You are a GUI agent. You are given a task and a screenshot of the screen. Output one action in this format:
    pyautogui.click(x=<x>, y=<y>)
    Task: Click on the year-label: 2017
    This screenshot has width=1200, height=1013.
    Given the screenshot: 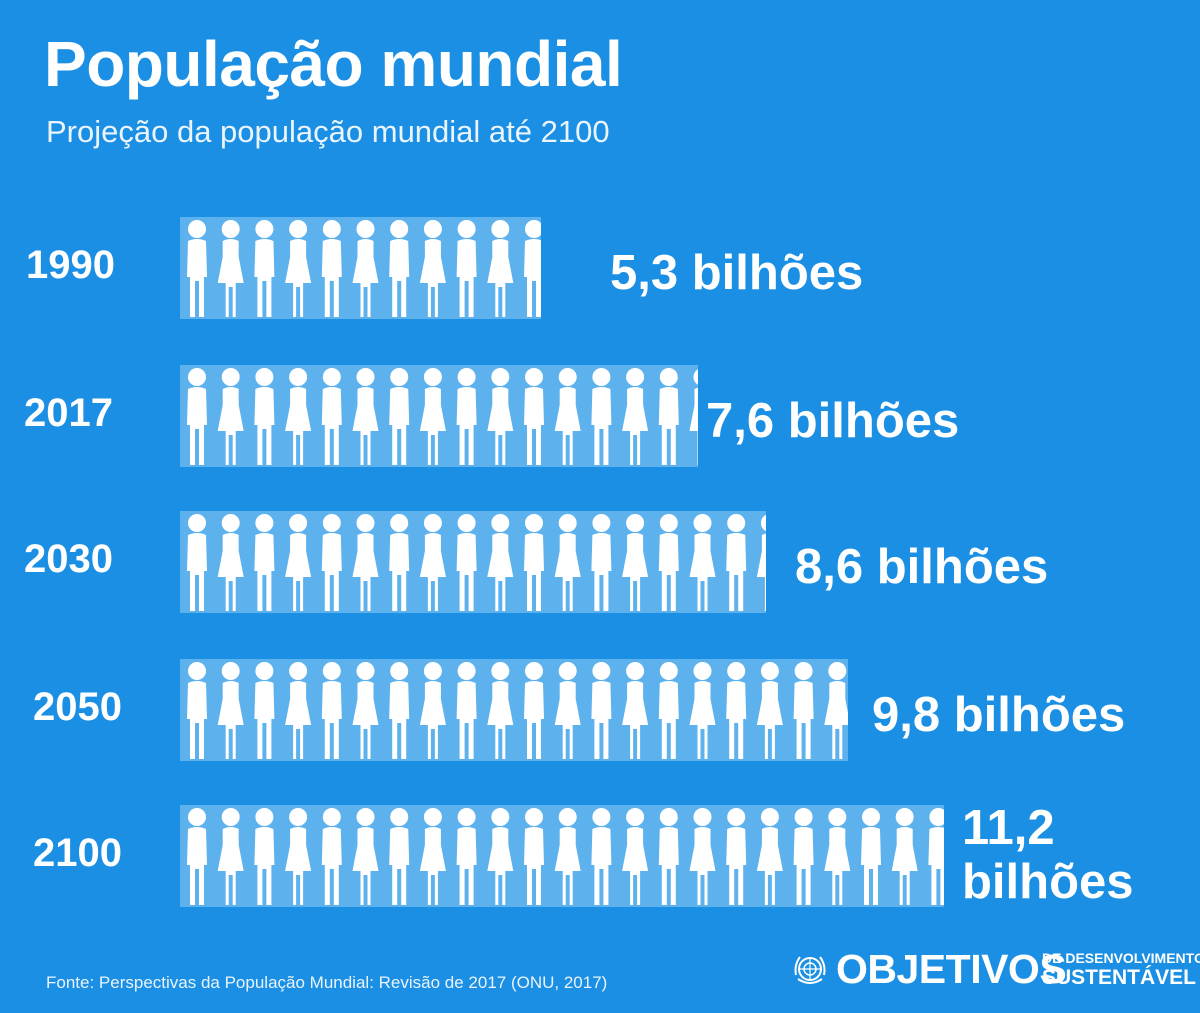 What is the action you would take?
    pyautogui.click(x=68, y=413)
    